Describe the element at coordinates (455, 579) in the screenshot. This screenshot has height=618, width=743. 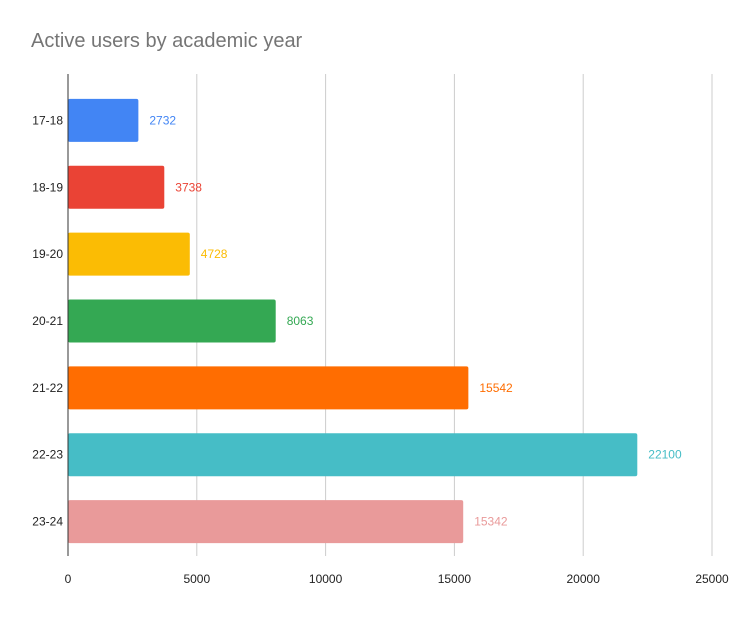
I see `x-tick-label: 15000` at that location.